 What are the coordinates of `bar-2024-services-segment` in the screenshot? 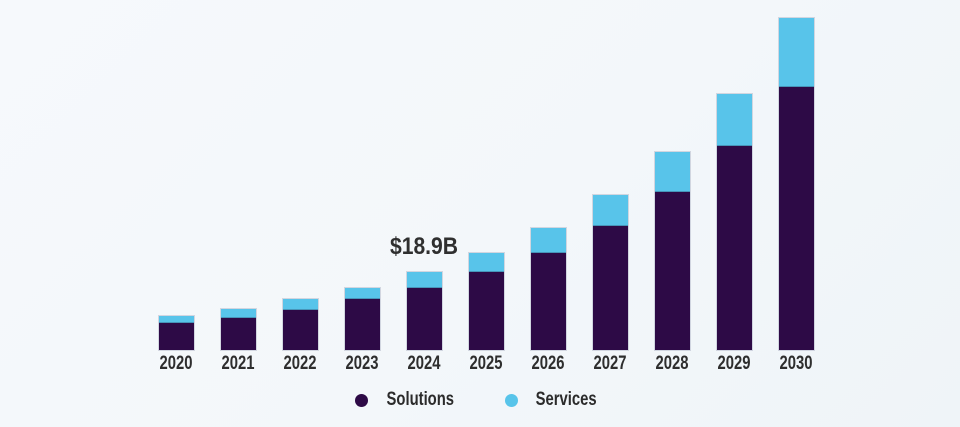 It's located at (424, 279).